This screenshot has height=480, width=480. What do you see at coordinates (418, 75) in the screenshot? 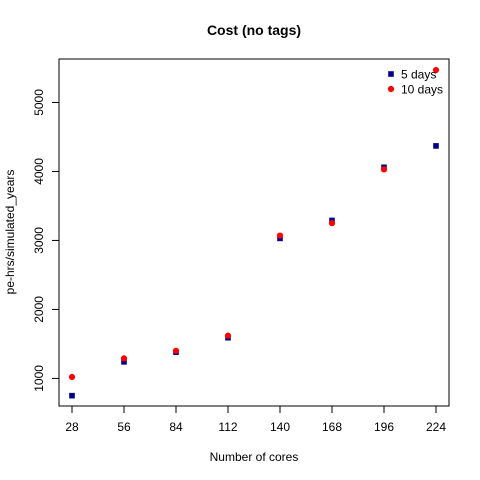
I see `legend-label: 5 days` at bounding box center [418, 75].